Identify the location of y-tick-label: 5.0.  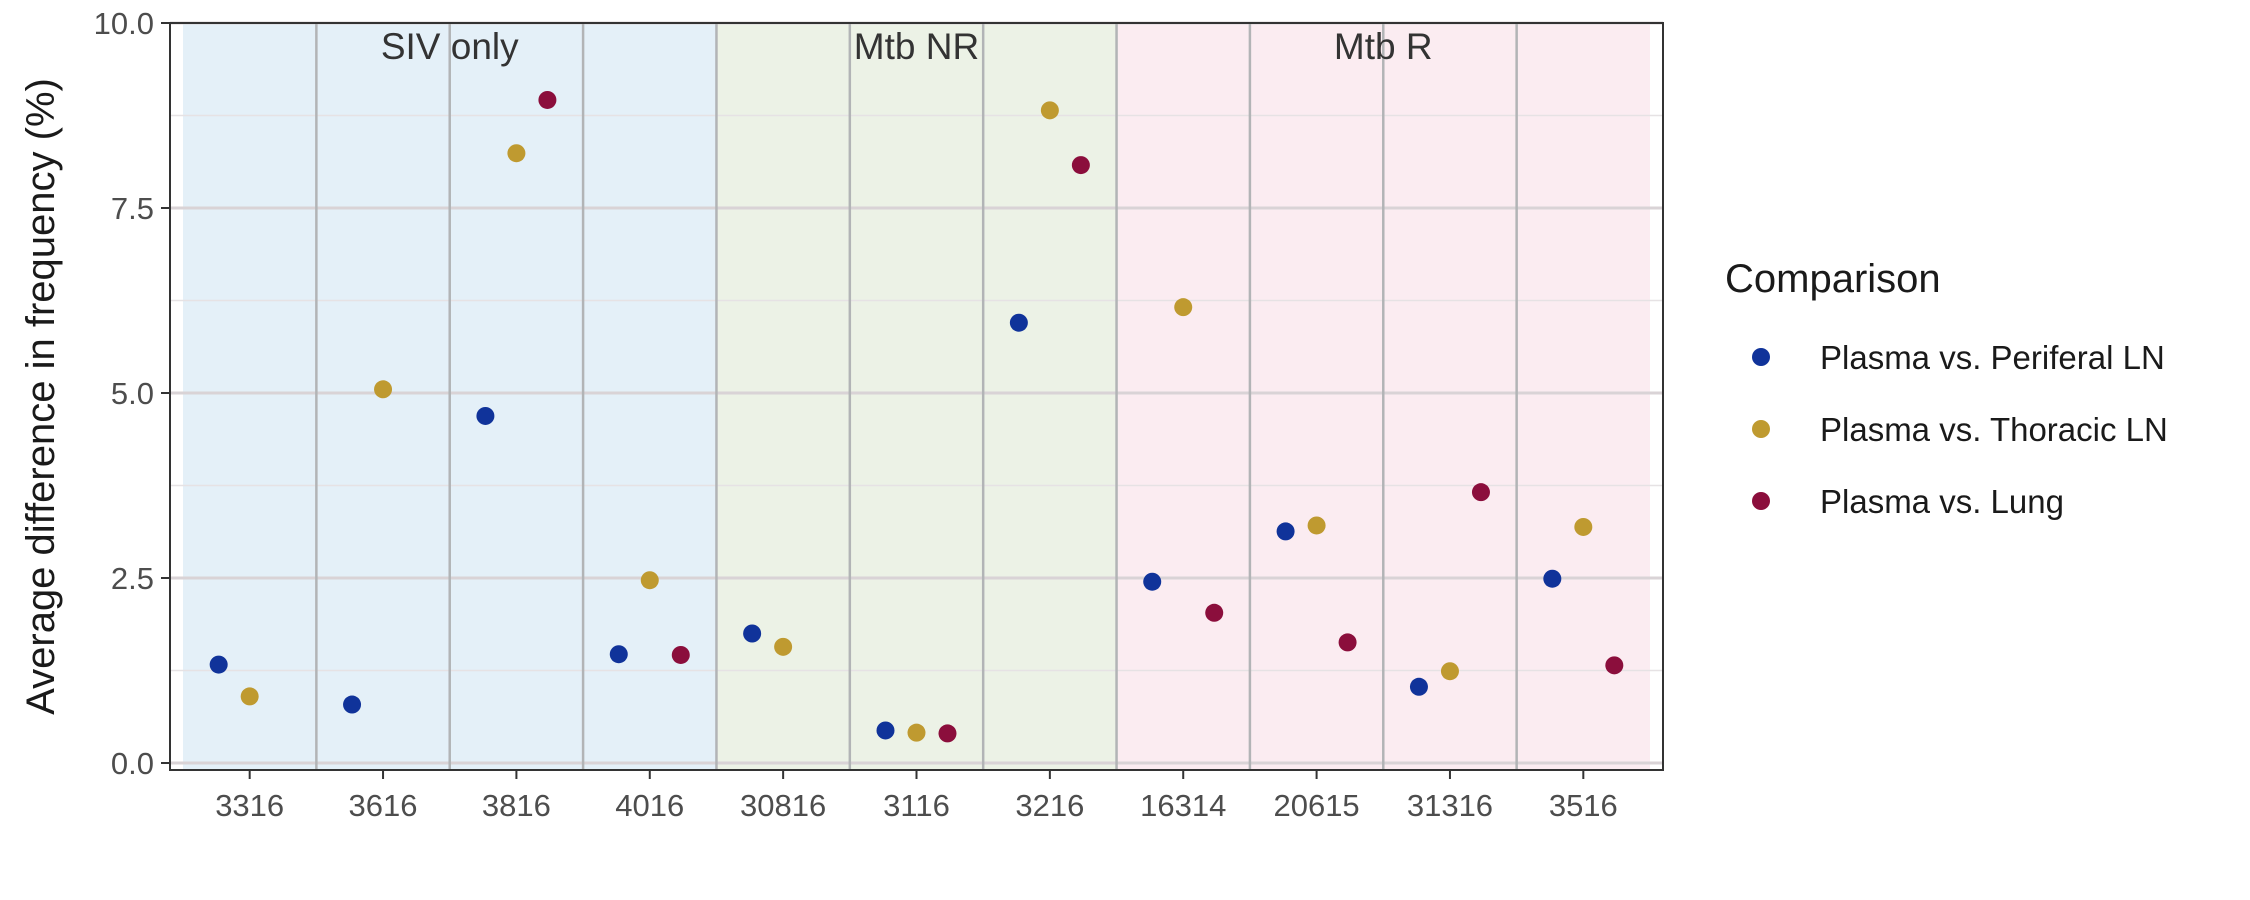
(132, 393).